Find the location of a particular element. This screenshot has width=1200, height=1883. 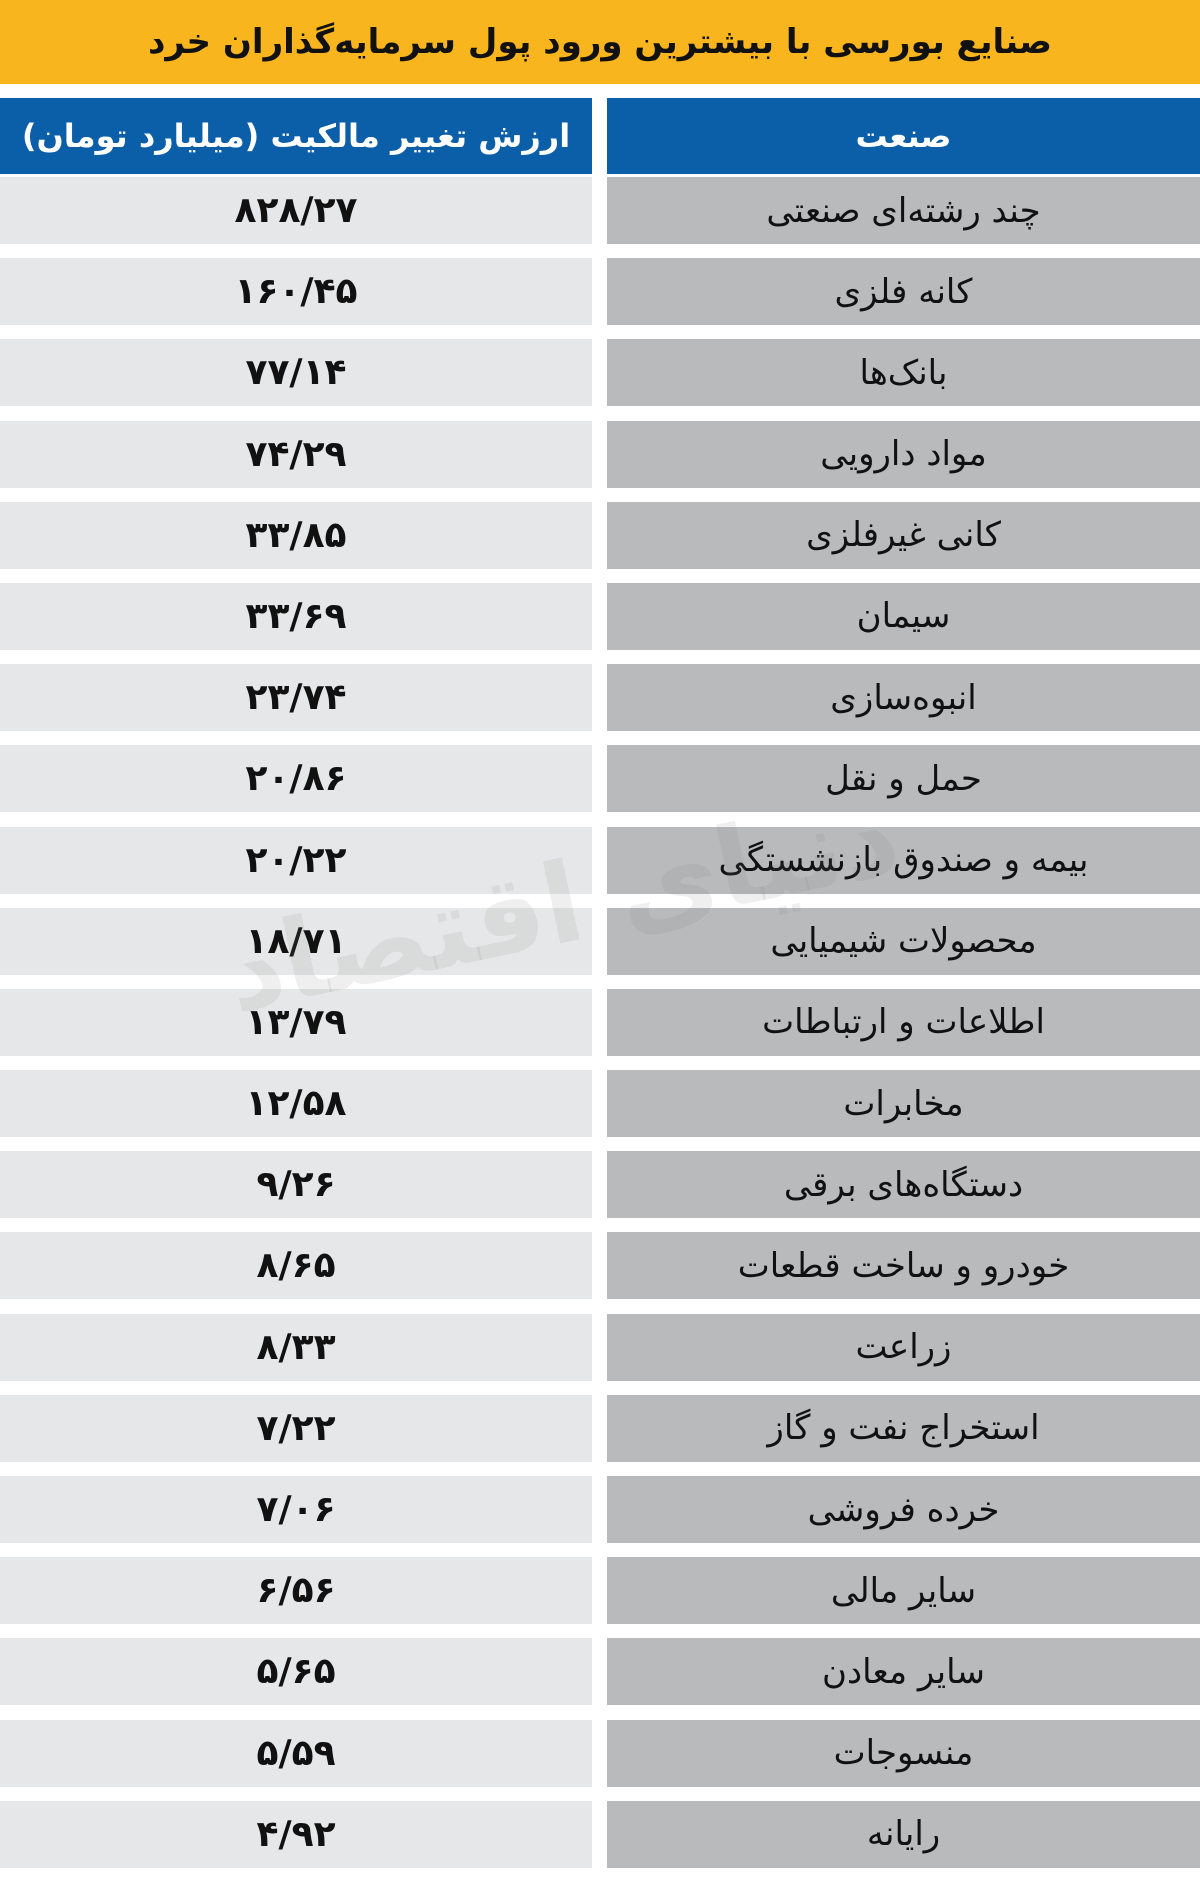

industry-cell: خرده فروشی is located at coordinates (903, 1509).